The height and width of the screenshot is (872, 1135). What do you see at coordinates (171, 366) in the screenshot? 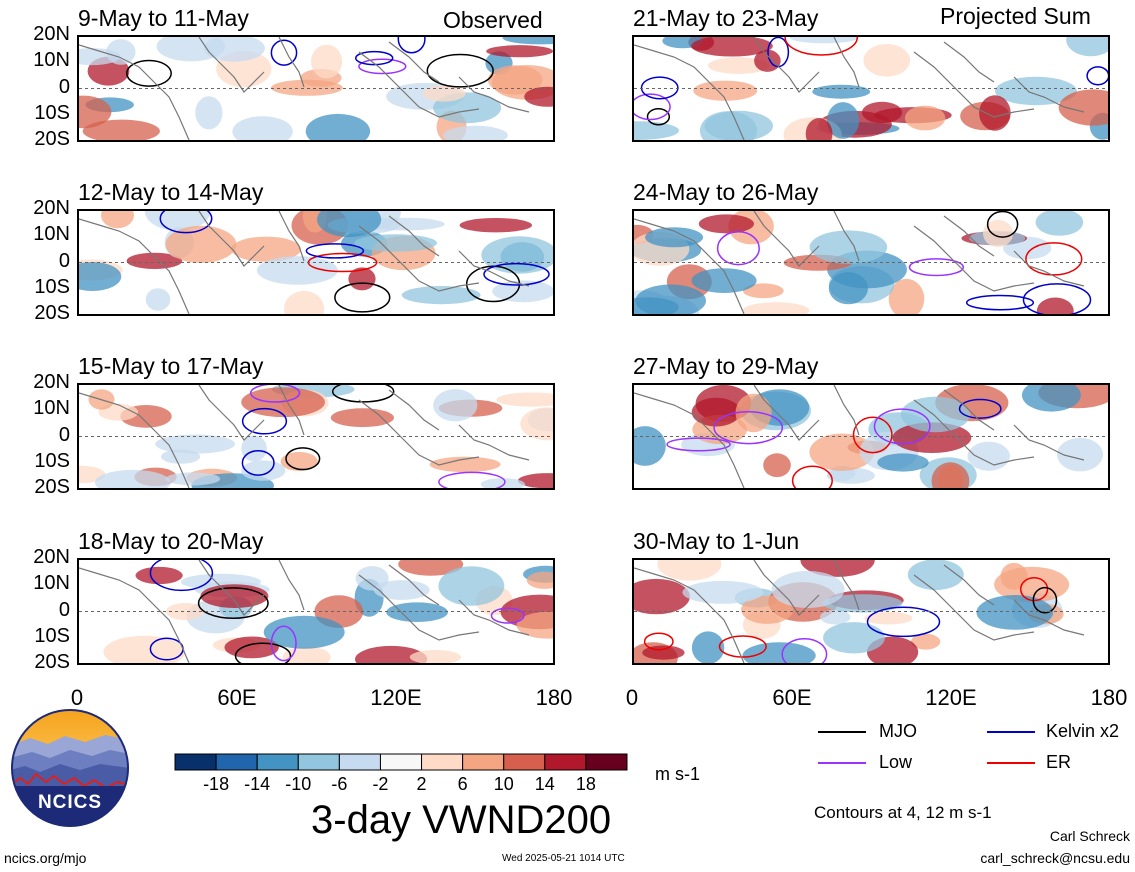
I see `panel-title: 15-May to 17-May` at bounding box center [171, 366].